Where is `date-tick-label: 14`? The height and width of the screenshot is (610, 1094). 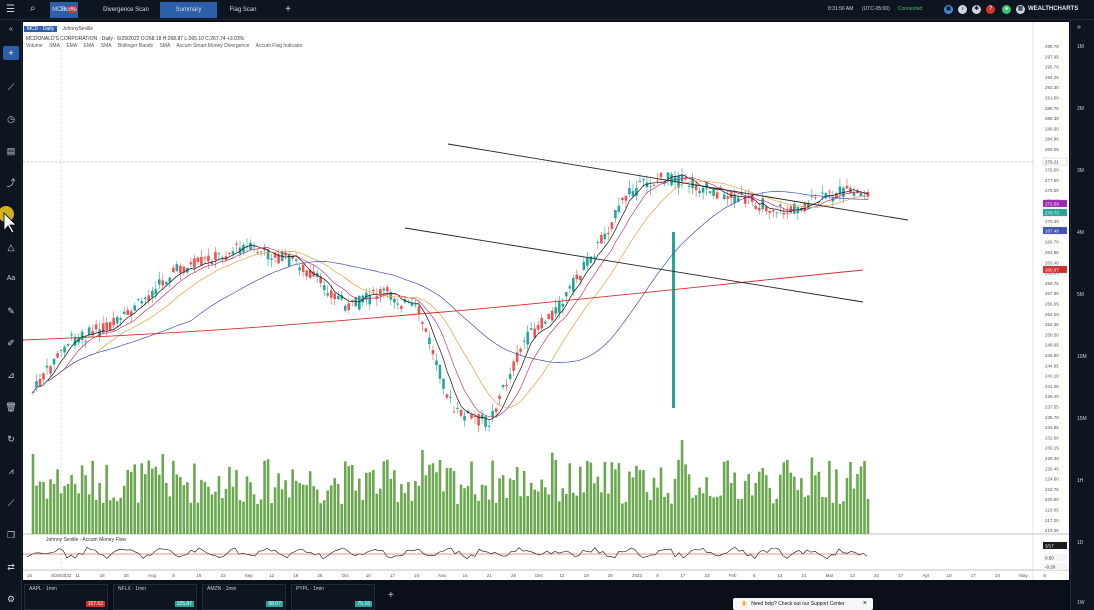
date-tick-label: 14 is located at coordinates (466, 575).